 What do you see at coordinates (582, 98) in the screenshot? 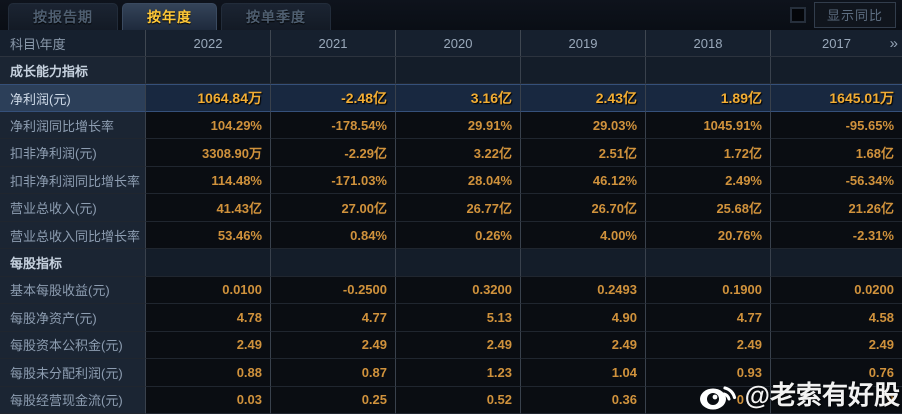
I see `table-cell: 2.43亿` at bounding box center [582, 98].